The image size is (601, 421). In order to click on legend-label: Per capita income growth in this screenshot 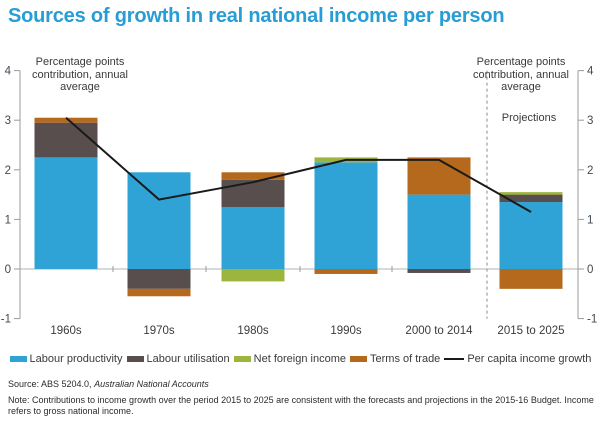, I will do `click(529, 359)`.